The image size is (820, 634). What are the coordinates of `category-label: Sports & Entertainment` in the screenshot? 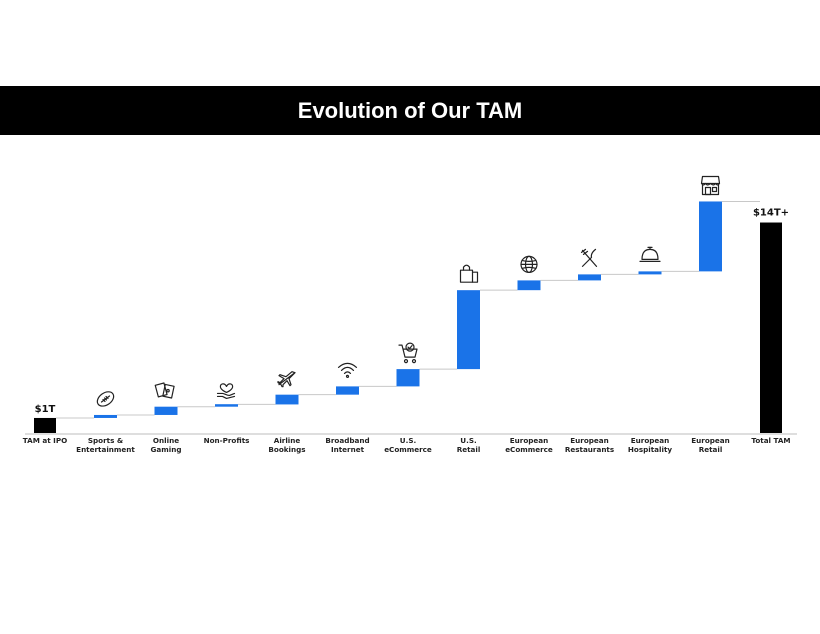 It's located at (105, 445).